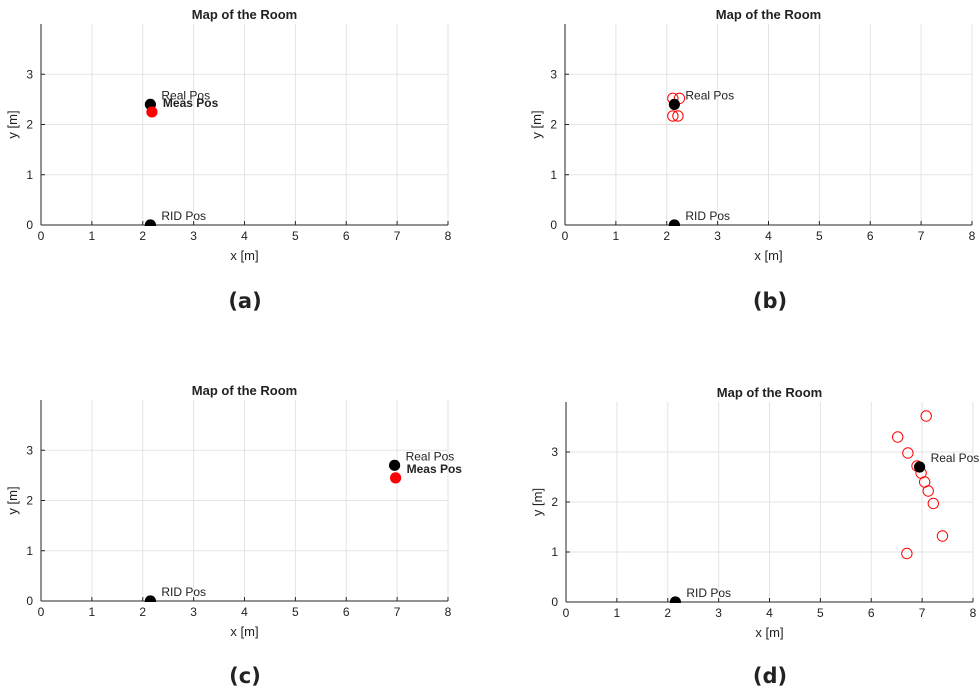 This screenshot has height=697, width=979. What do you see at coordinates (770, 676) in the screenshot?
I see `panel-caption: (d)` at bounding box center [770, 676].